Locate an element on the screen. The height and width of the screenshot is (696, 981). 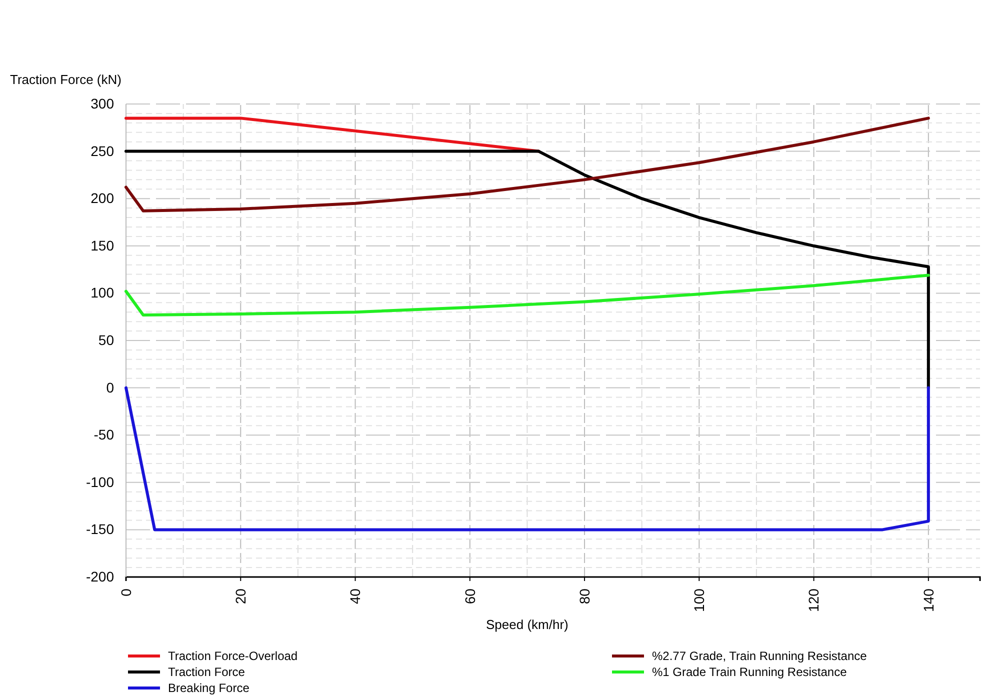
y-tick-label: 300 is located at coordinates (102, 103).